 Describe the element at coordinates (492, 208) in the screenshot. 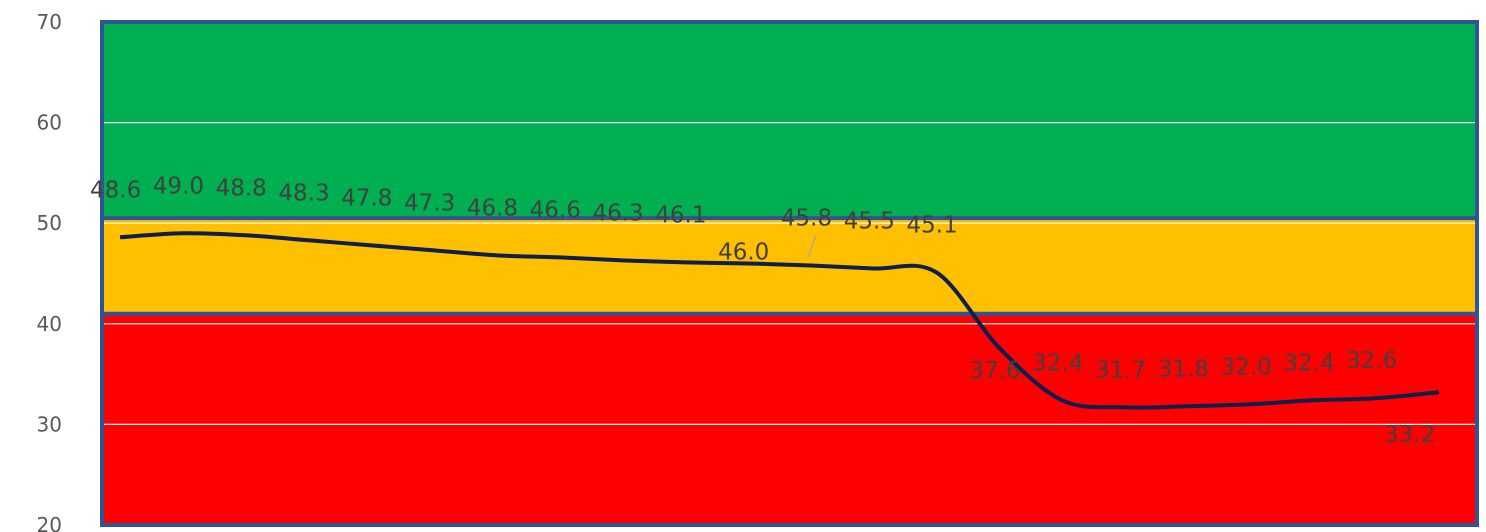

I see `data-label-6: 46.8` at that location.